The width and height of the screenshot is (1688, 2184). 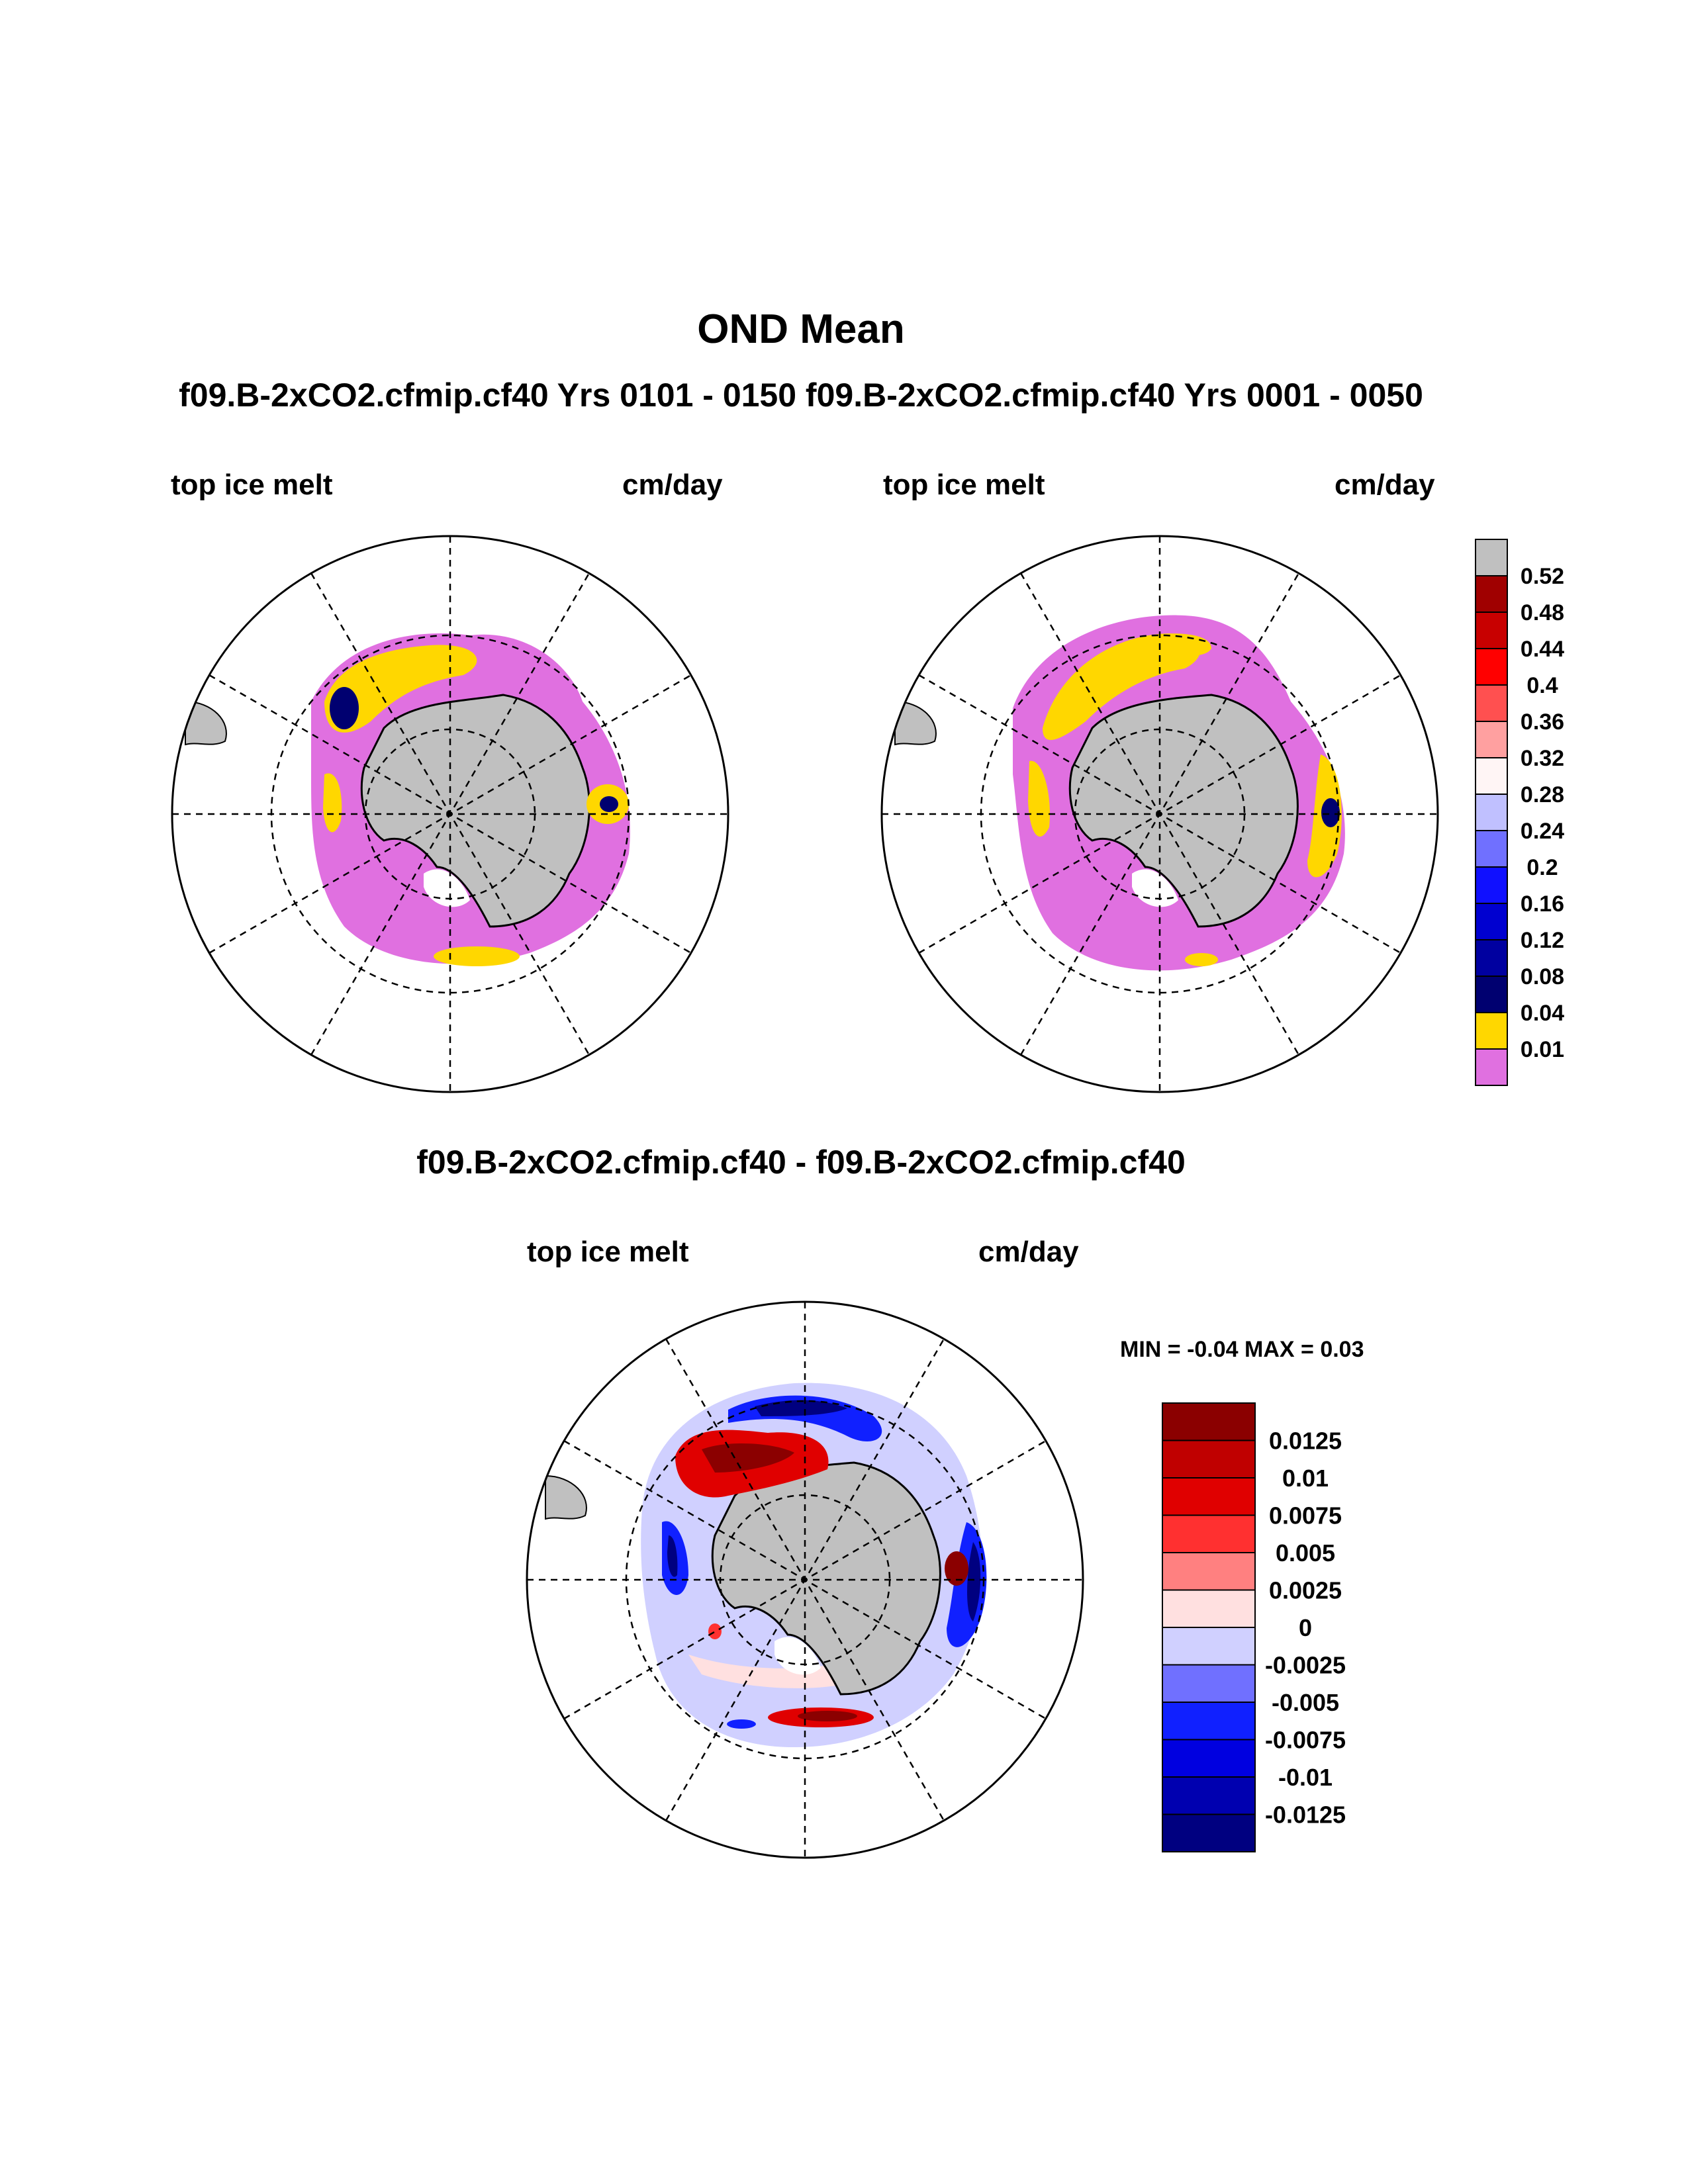 What do you see at coordinates (400, 689) in the screenshot?
I see `melt-field-yellow-west` at bounding box center [400, 689].